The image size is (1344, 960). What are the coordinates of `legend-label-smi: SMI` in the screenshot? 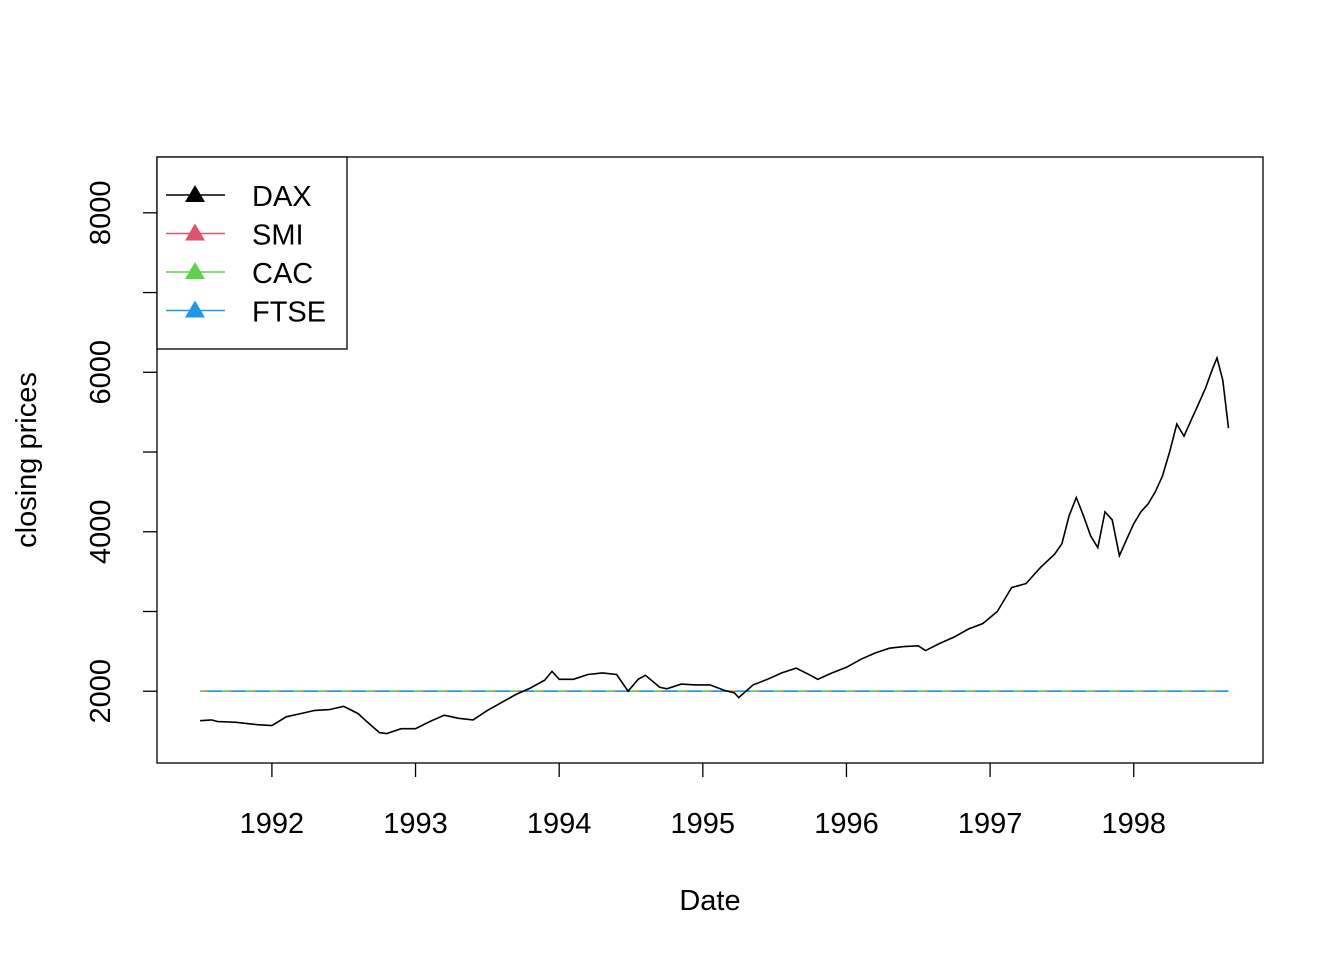 It's located at (278, 236).